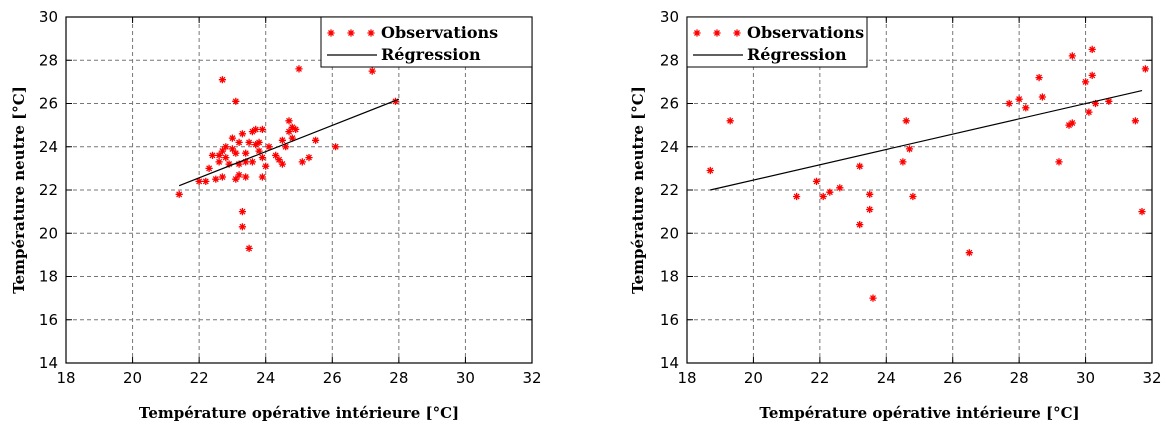 This screenshot has height=424, width=1166. I want to click on y-tick-label: 14, so click(669, 363).